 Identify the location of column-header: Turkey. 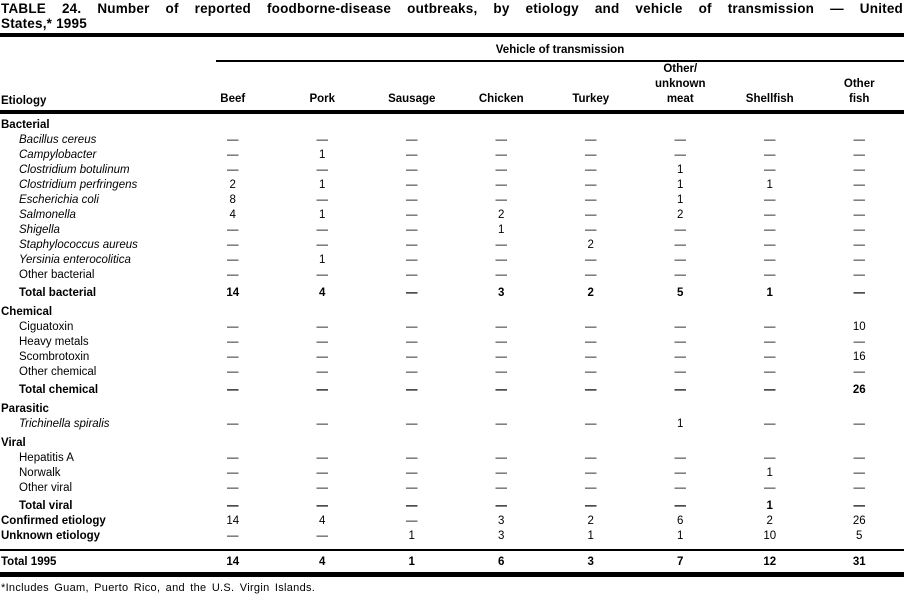
(591, 101).